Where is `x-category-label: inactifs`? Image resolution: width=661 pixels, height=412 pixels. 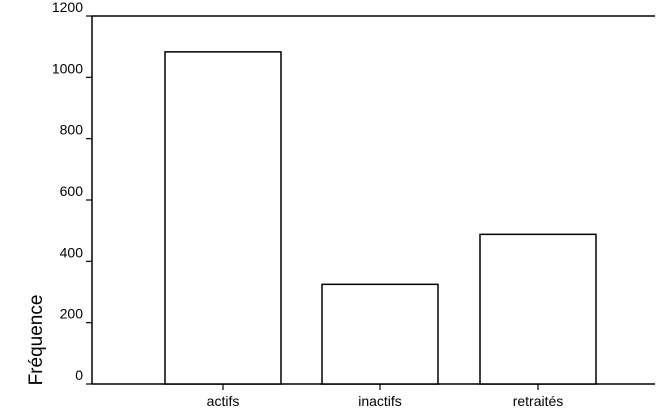
x-category-label: inactifs is located at coordinates (380, 401).